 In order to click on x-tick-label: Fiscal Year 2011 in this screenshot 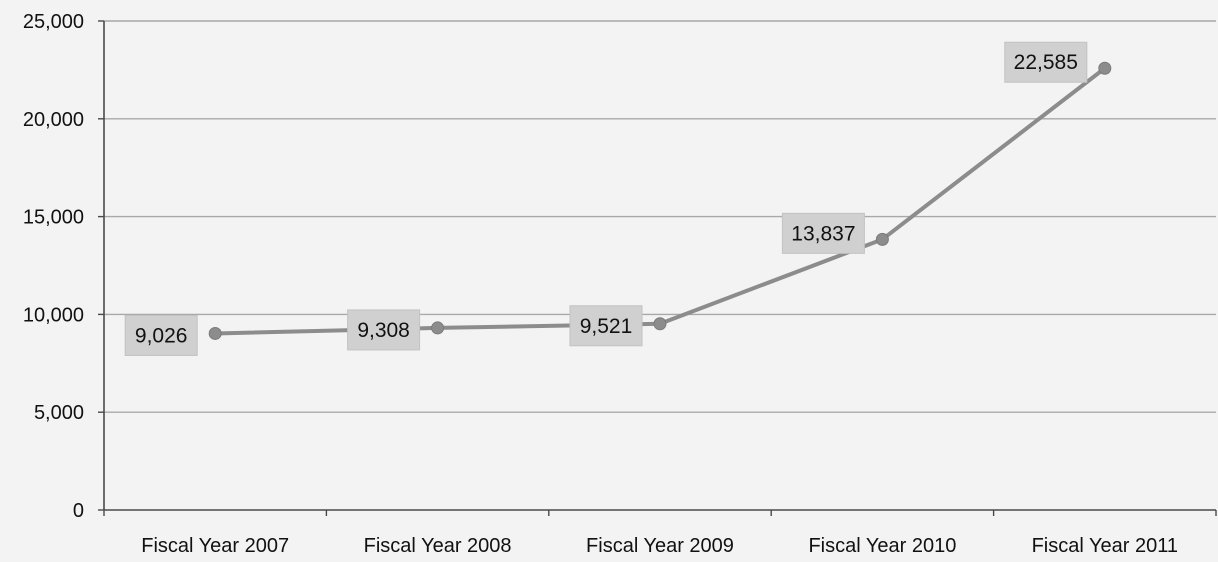, I will do `click(1105, 546)`.